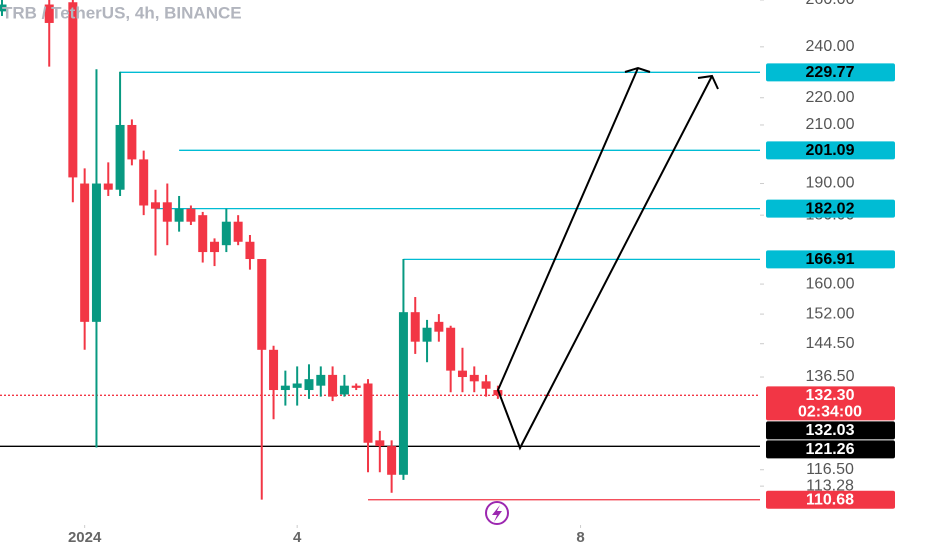 This screenshot has height=550, width=932. What do you see at coordinates (830, 395) in the screenshot?
I see `price-label: 132.30` at bounding box center [830, 395].